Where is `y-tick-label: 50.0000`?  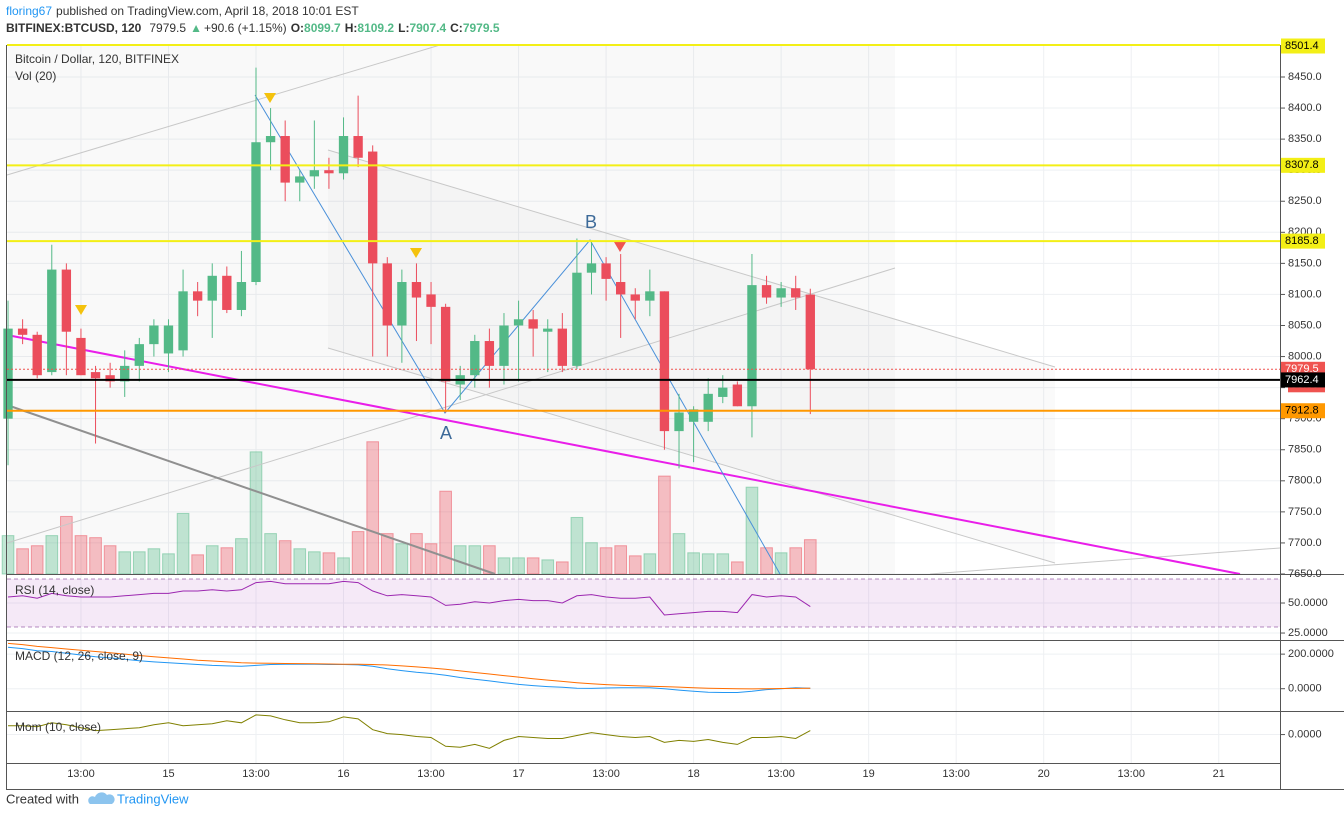 y-tick-label: 50.0000 is located at coordinates (1308, 603).